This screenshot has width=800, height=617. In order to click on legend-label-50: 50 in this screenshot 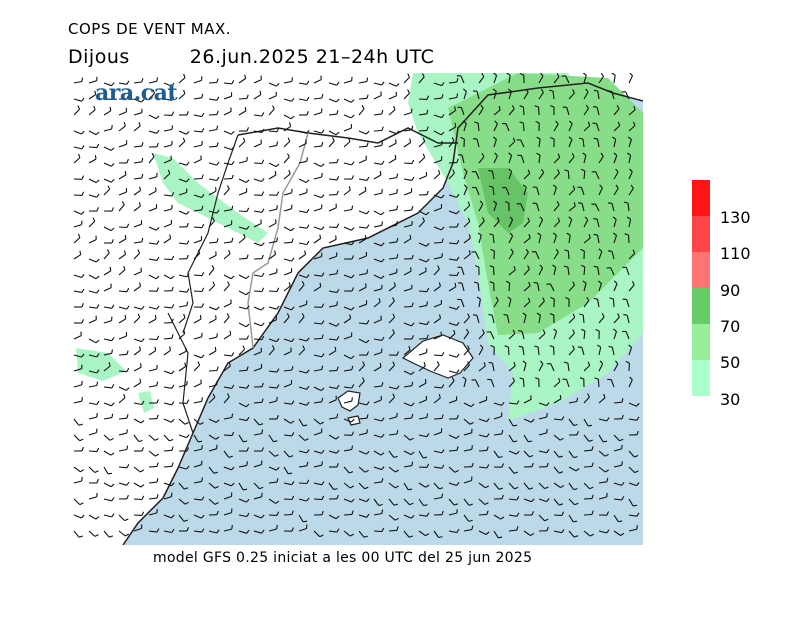, I will do `click(730, 362)`.